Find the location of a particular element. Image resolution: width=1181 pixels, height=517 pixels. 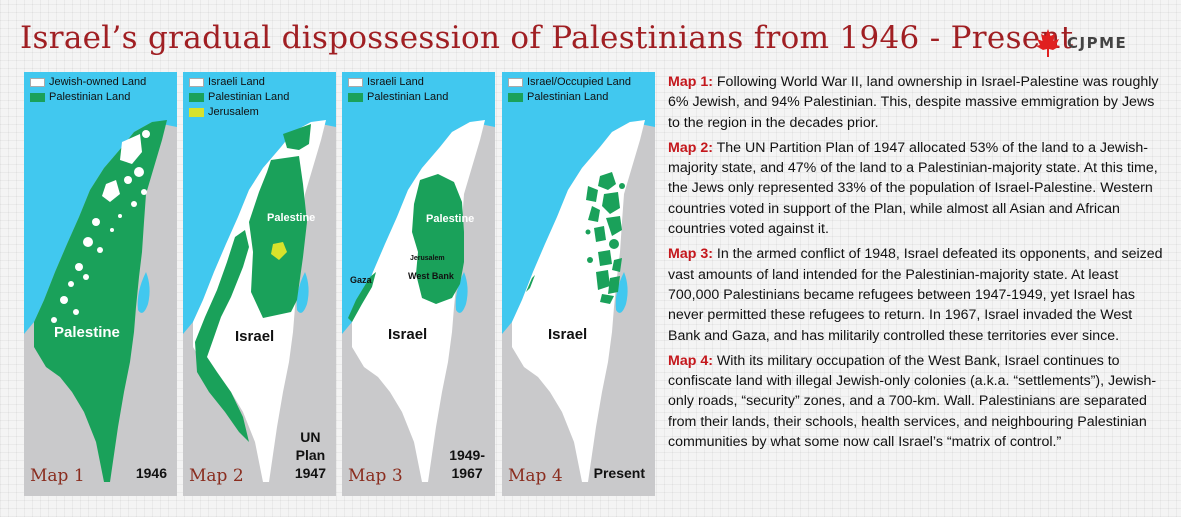

map-4-label: Map 4 is located at coordinates (535, 476).